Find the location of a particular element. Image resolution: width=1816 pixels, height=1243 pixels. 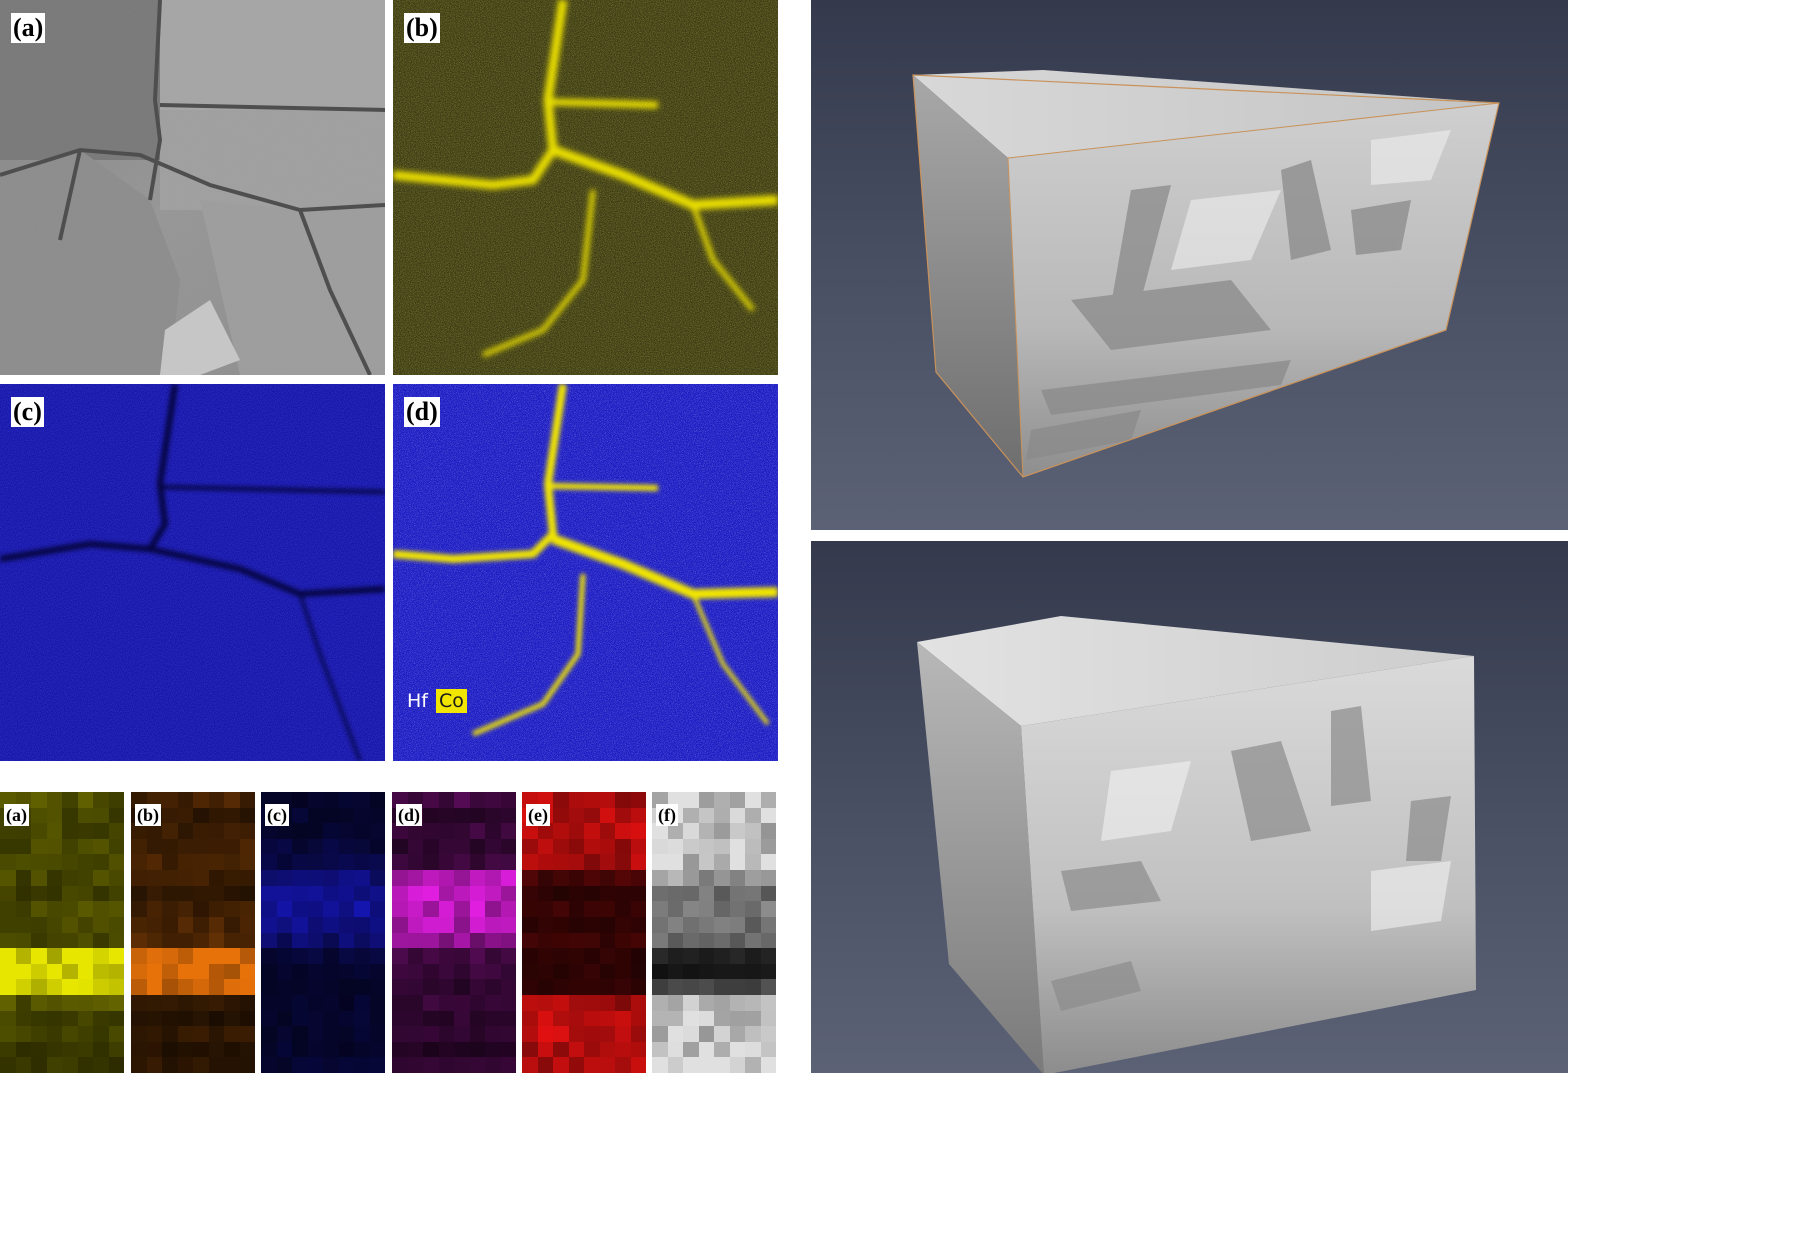

pixel-map-e: (e) is located at coordinates (584, 932).